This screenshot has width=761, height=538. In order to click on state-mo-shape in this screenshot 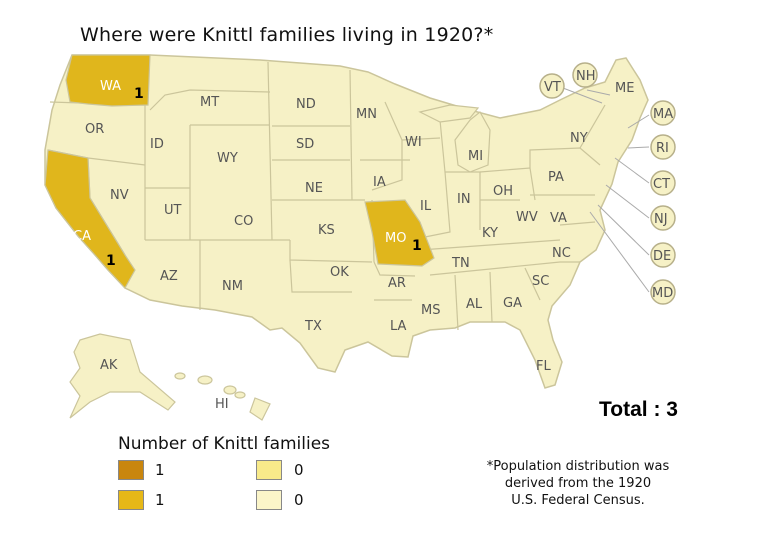, I will do `click(399, 233)`.